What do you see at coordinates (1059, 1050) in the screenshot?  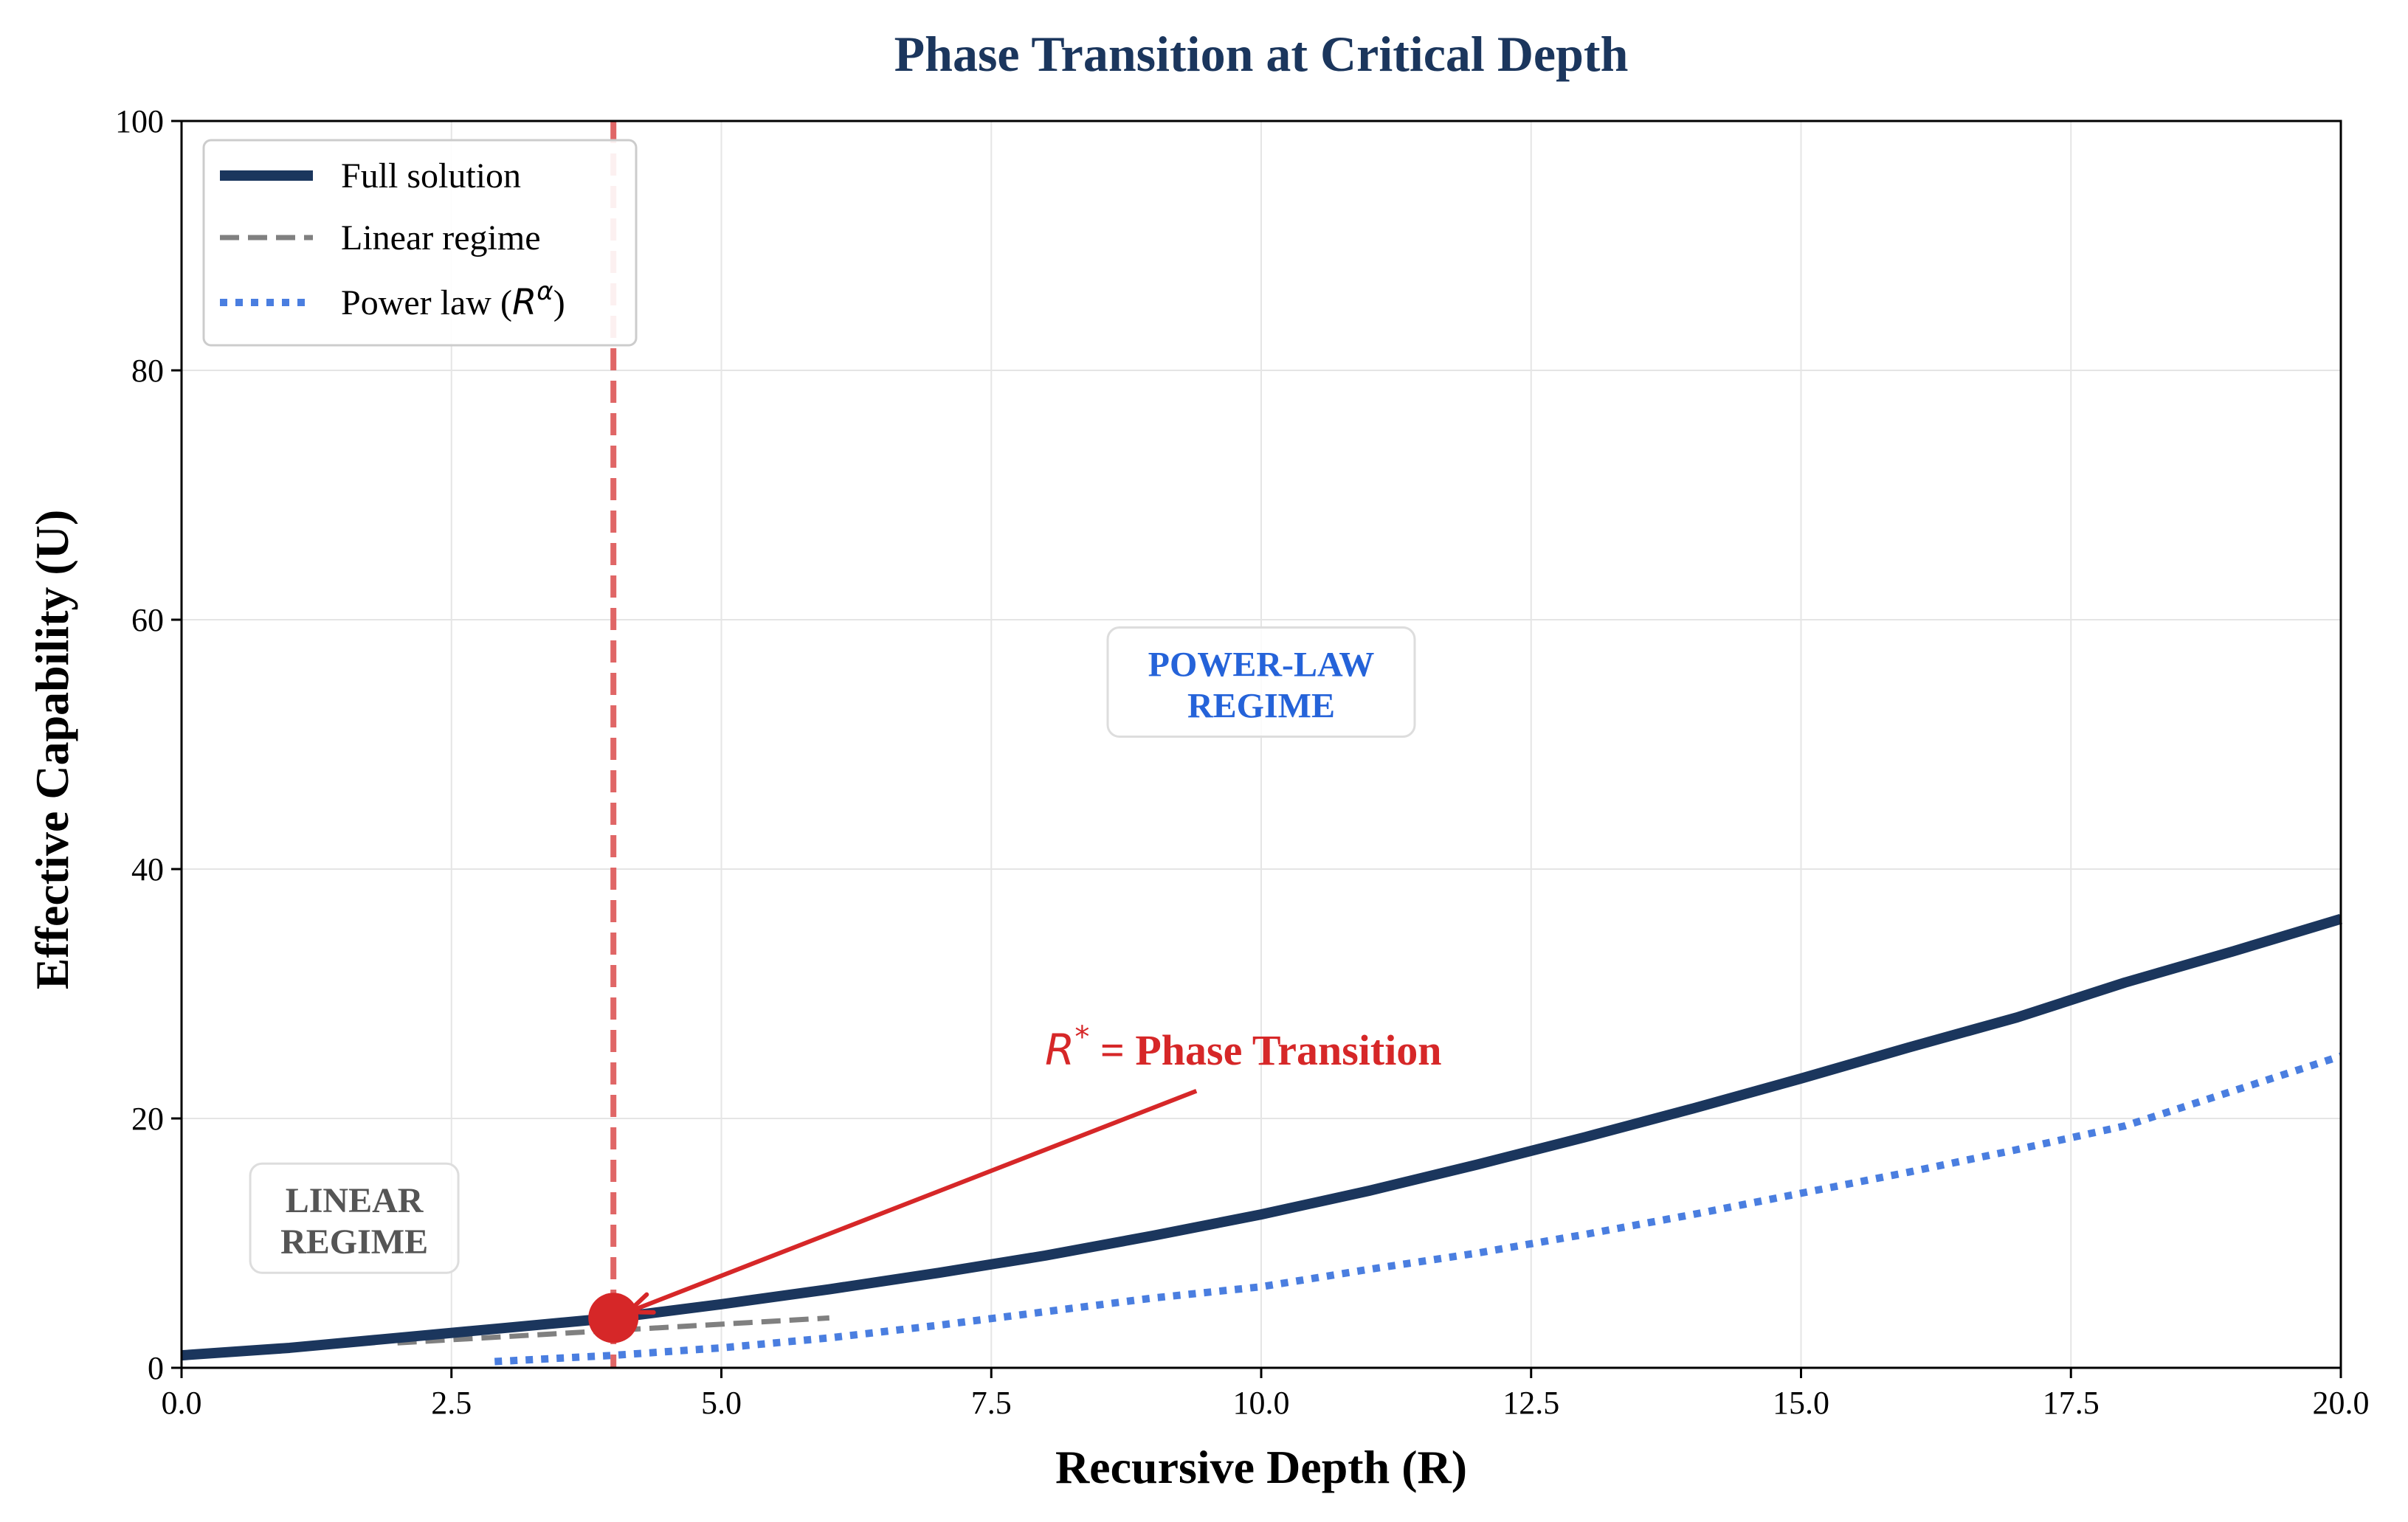 I see `phase-transition-math: R` at bounding box center [1059, 1050].